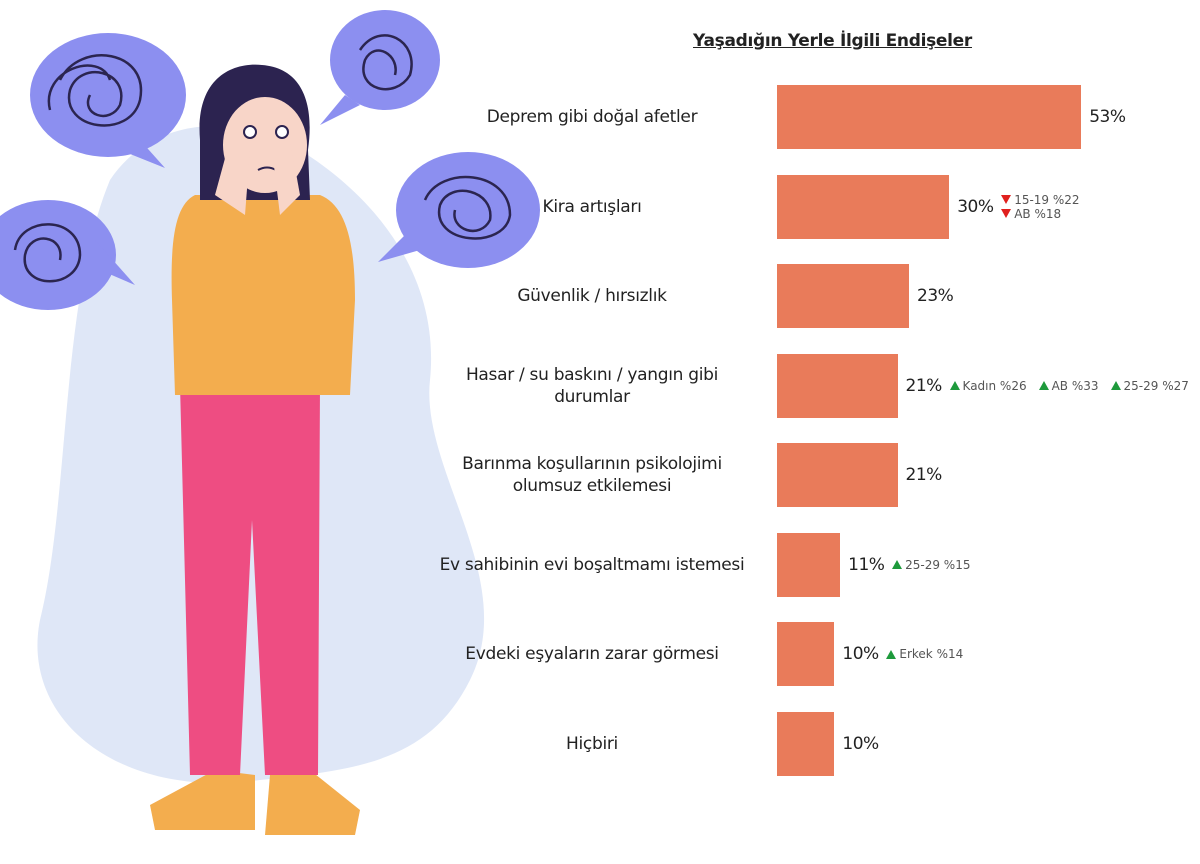 This screenshot has height=864, width=1200. Describe the element at coordinates (975, 206) in the screenshot. I see `value-label: 30%` at that location.